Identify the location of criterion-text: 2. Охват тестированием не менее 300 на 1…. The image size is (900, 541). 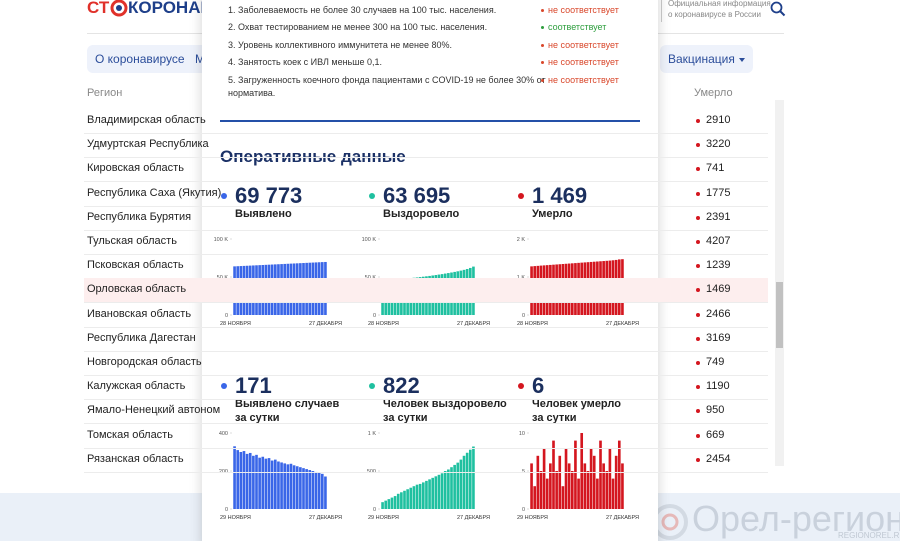
(358, 27).